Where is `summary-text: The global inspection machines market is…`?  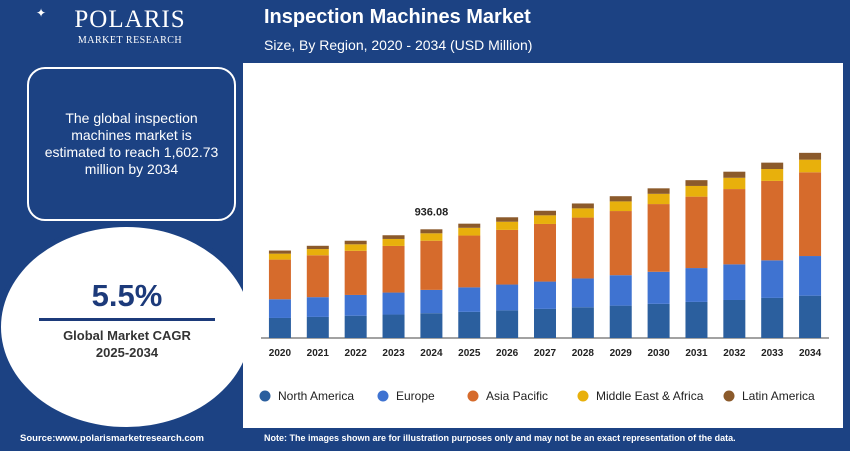
summary-text: The global inspection machines market is… is located at coordinates (131, 143).